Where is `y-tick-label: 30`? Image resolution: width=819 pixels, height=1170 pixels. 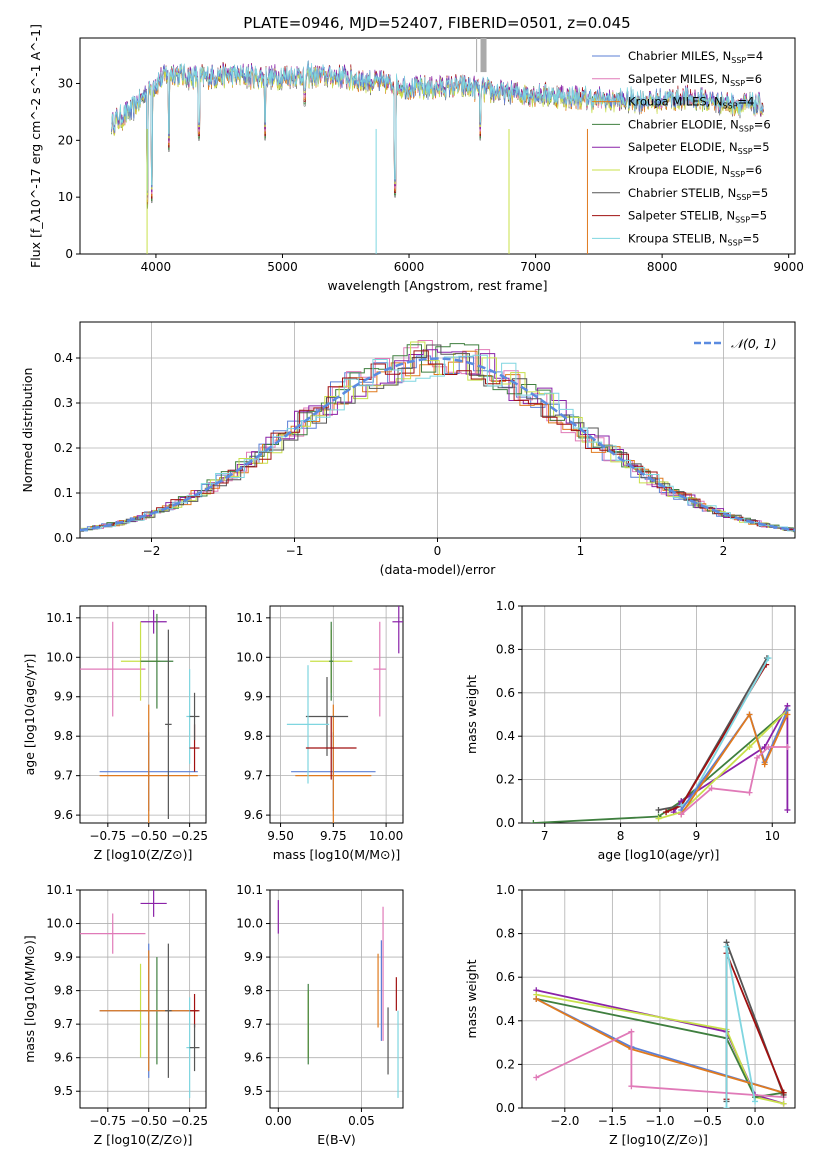
y-tick-label: 30 is located at coordinates (65, 83).